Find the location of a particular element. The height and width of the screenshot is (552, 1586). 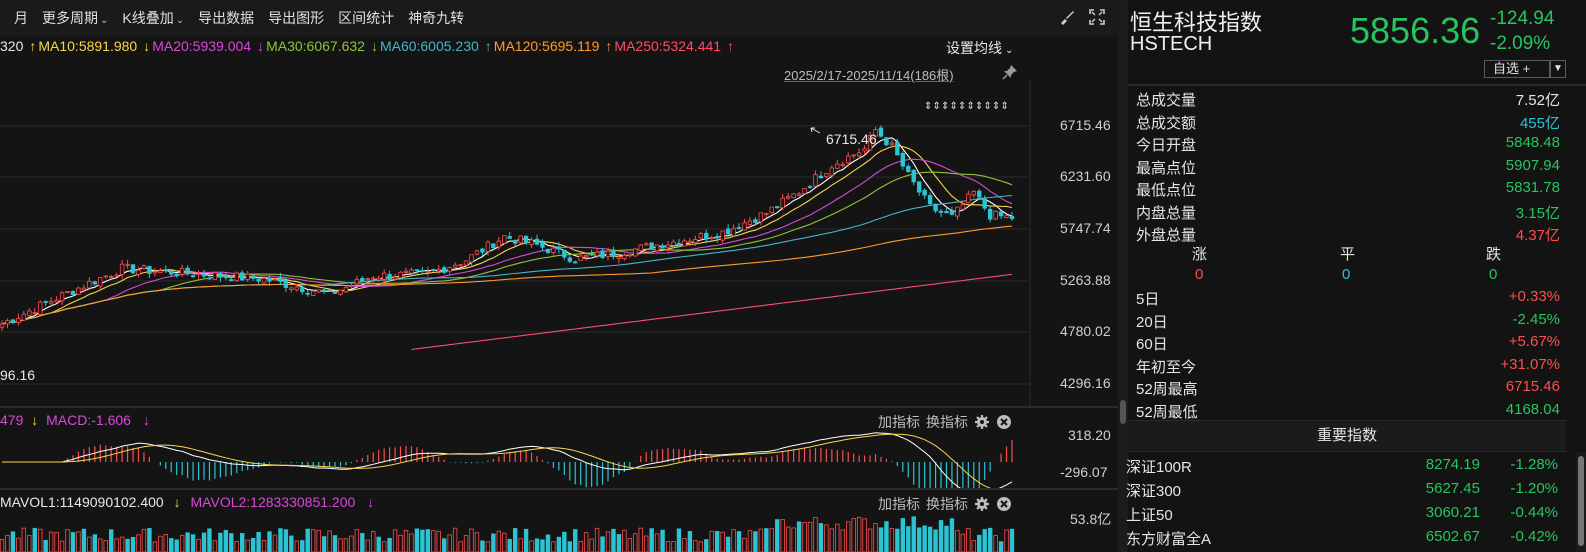

range-stats-button: 区间统计 is located at coordinates (366, 18).